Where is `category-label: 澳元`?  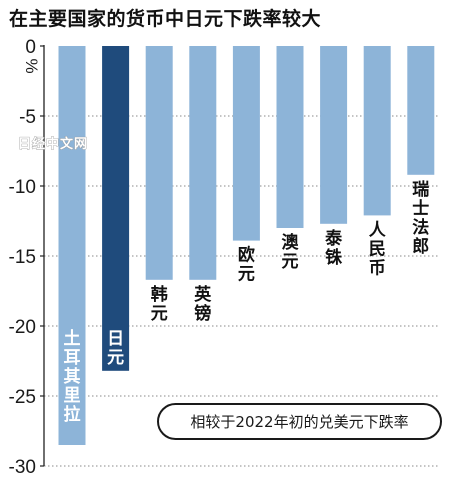
category-label: 澳元 is located at coordinates (291, 252).